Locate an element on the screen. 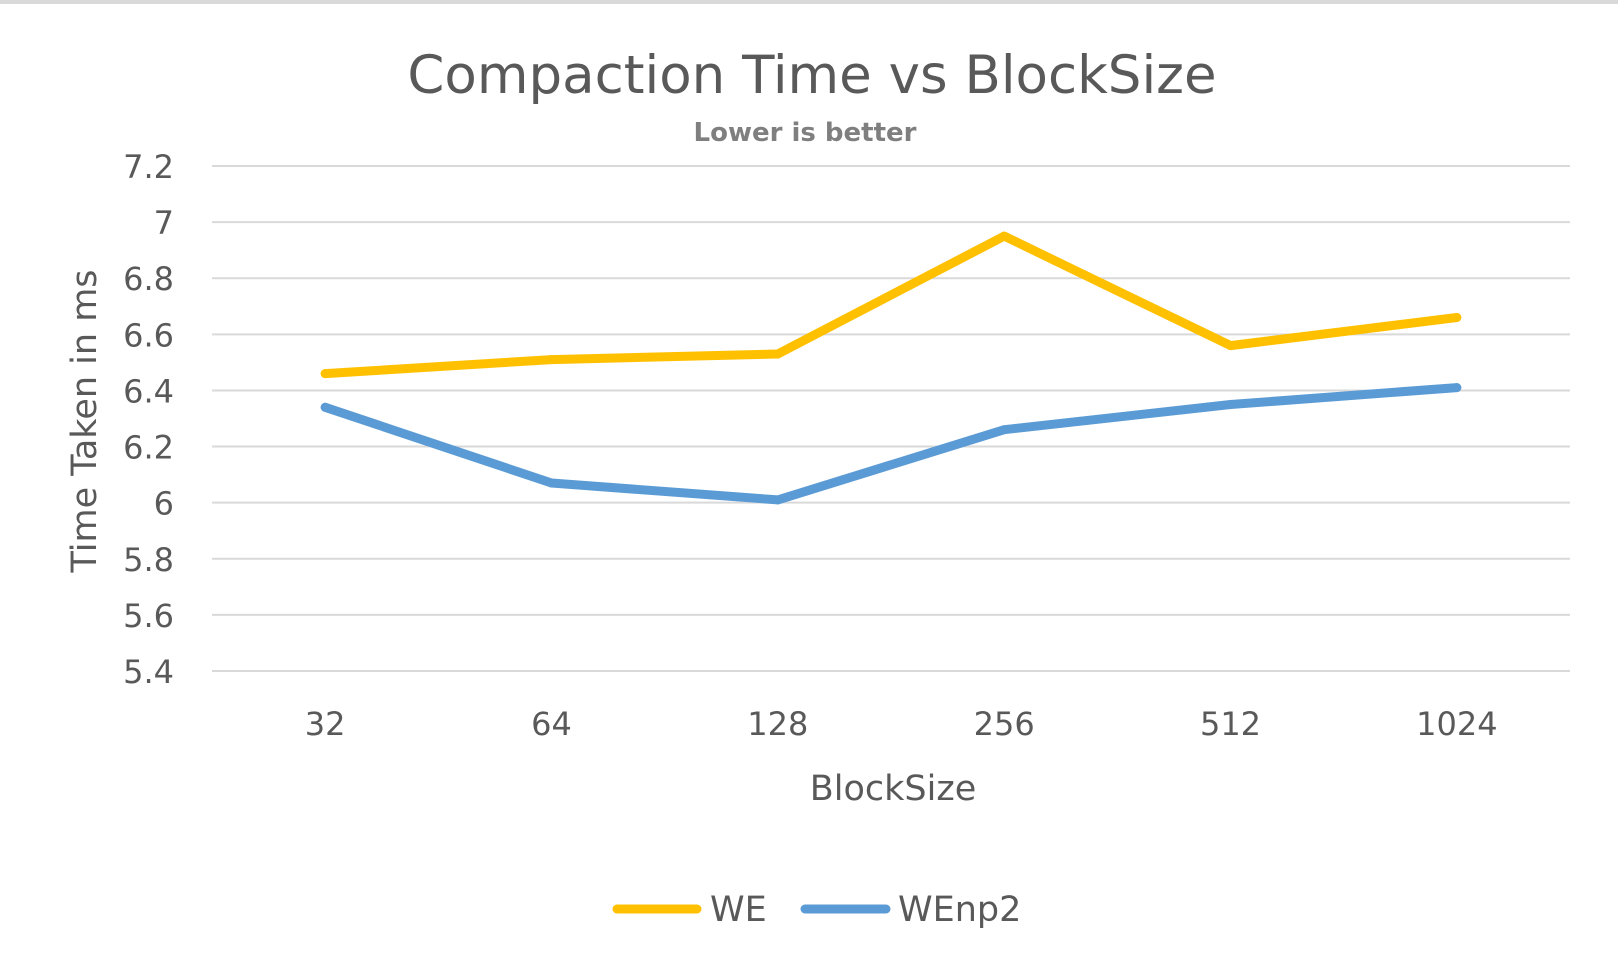 The height and width of the screenshot is (972, 1618). x-tick-label: 1024 is located at coordinates (1456, 724).